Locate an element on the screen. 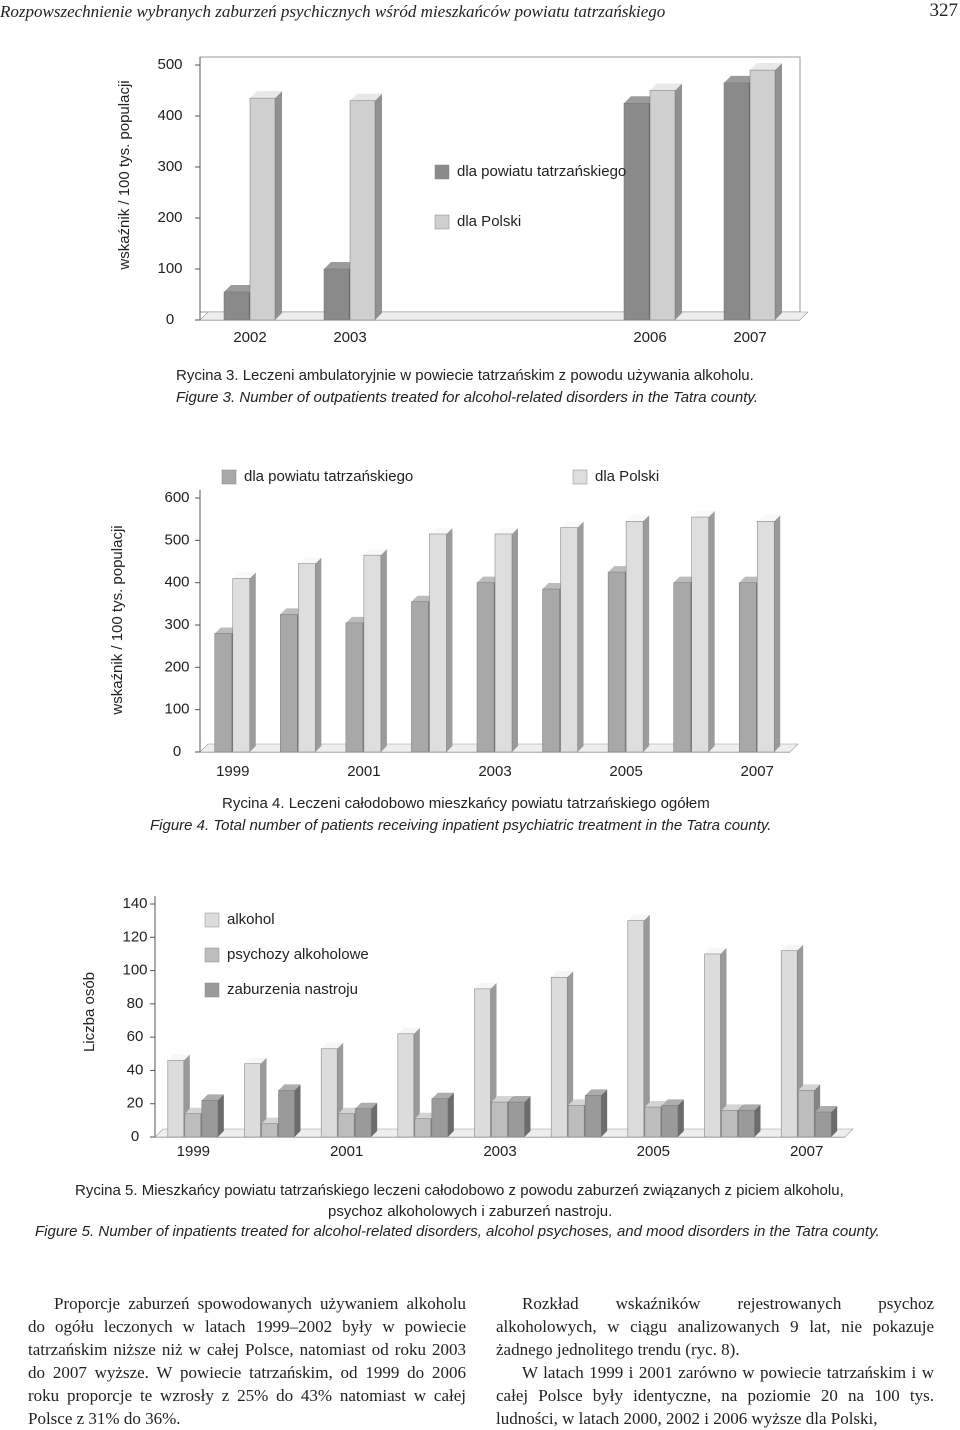 This screenshot has height=1430, width=960. y-axis-title: wskaźnik / 100 tys. populacji is located at coordinates (124, 175).